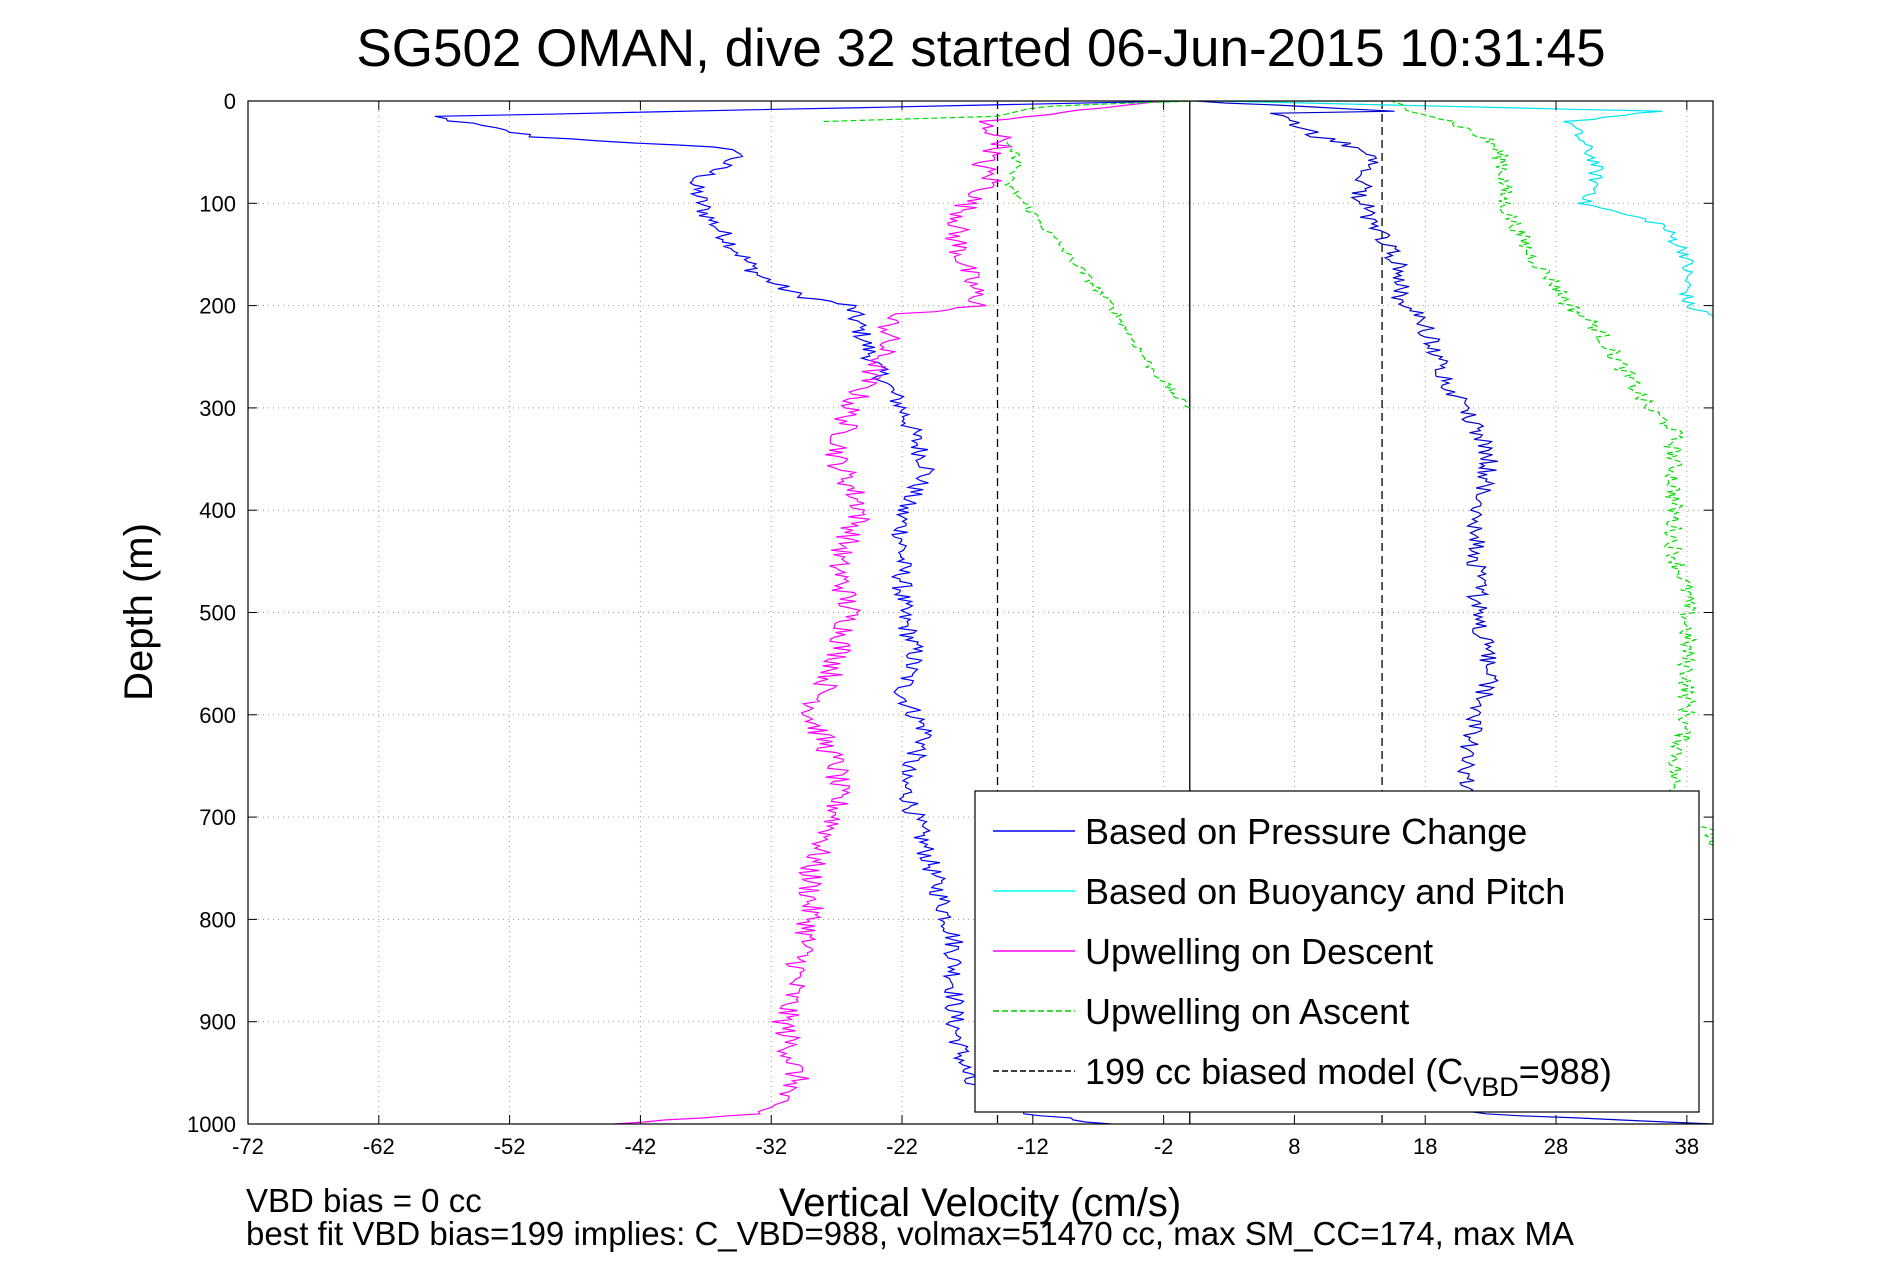  Describe the element at coordinates (1259, 951) in the screenshot. I see `legend-label: Upwelling on Descent` at that location.